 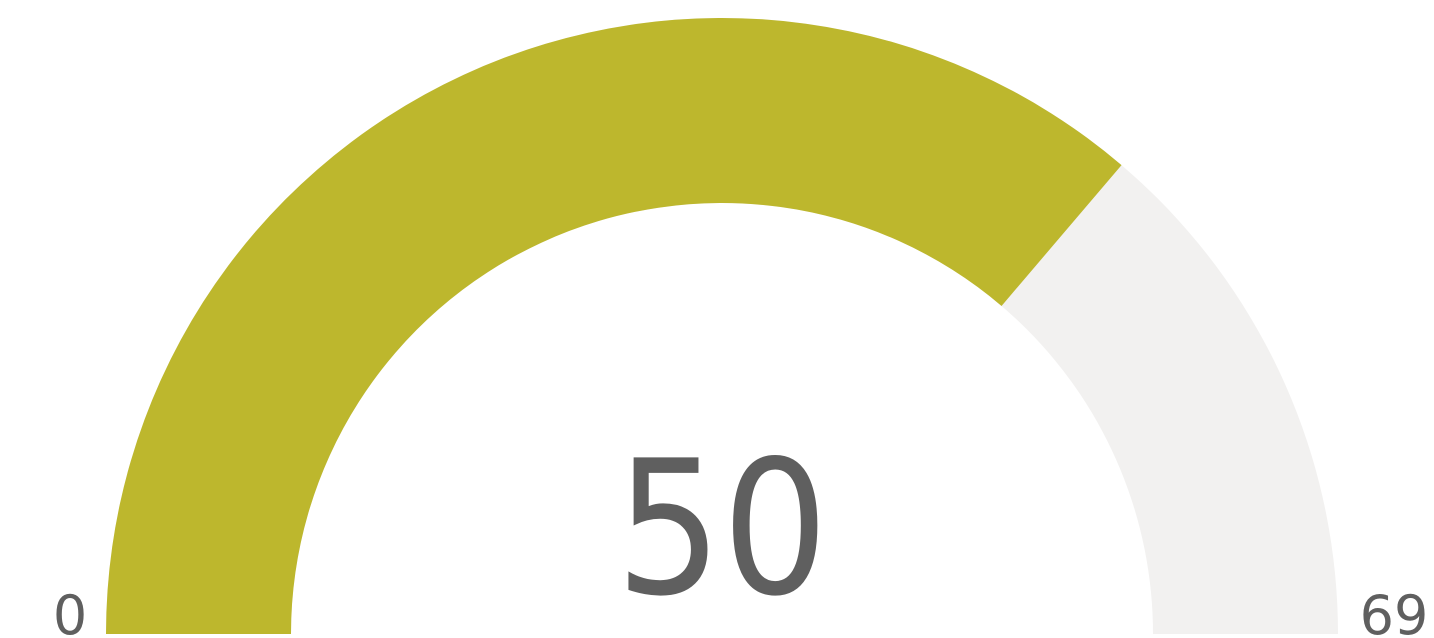 What do you see at coordinates (722, 528) in the screenshot?
I see `gauge-value-label: 50` at bounding box center [722, 528].